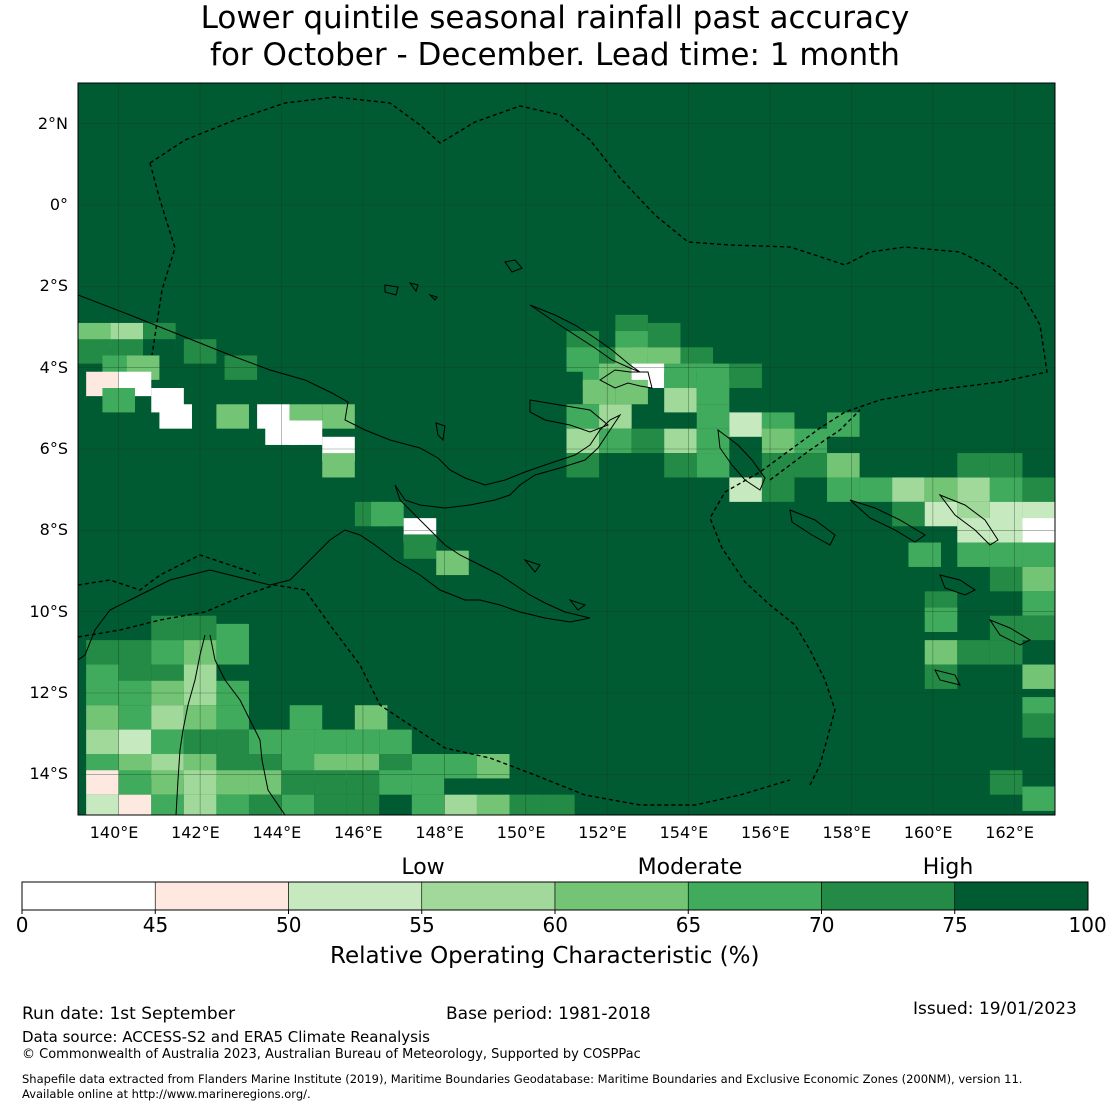  I want to click on longitude-tick-label: 158°E, so click(847, 832).